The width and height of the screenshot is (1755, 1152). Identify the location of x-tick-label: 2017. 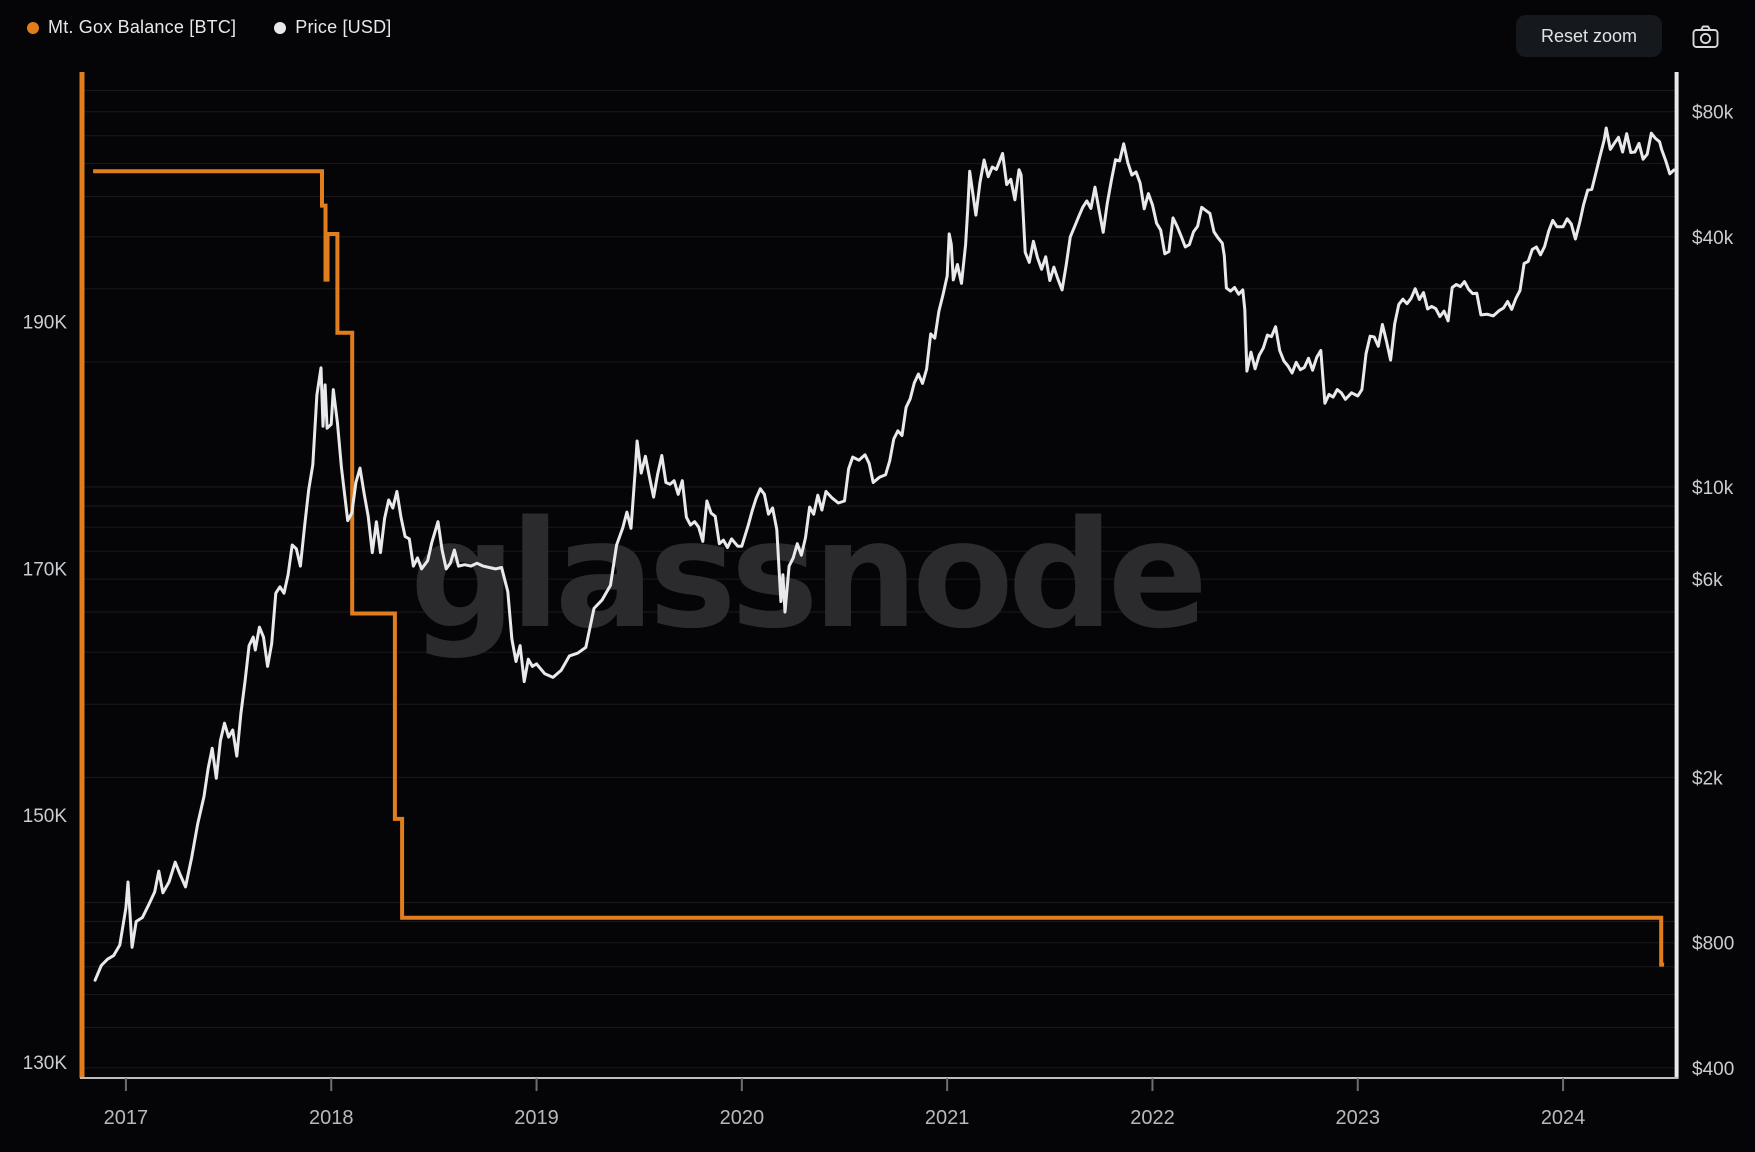
(126, 1118).